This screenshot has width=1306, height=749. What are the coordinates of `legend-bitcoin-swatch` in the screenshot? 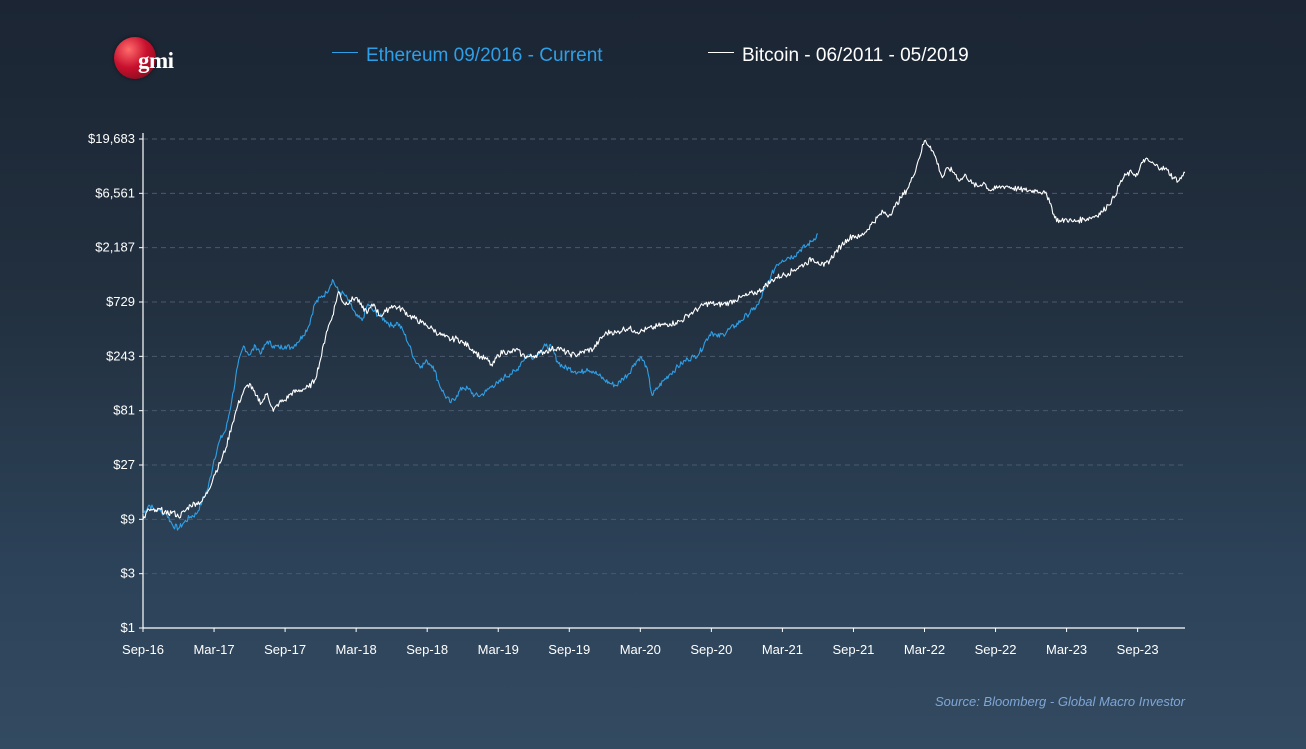 It's located at (721, 53).